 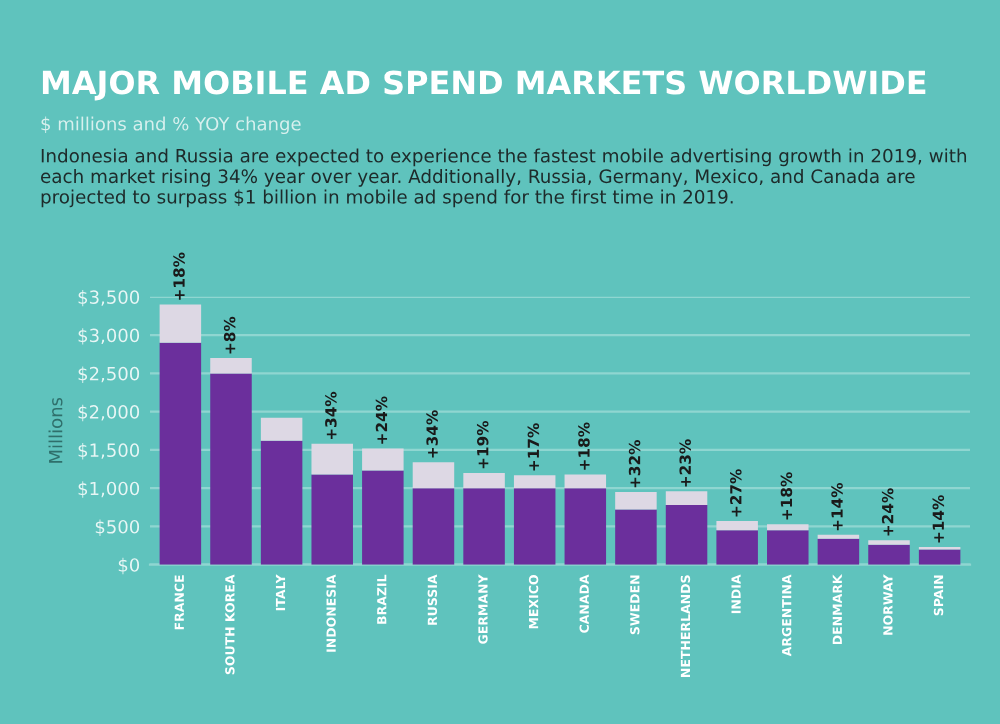 What do you see at coordinates (109, 451) in the screenshot?
I see `y-tick-label: $1,500` at bounding box center [109, 451].